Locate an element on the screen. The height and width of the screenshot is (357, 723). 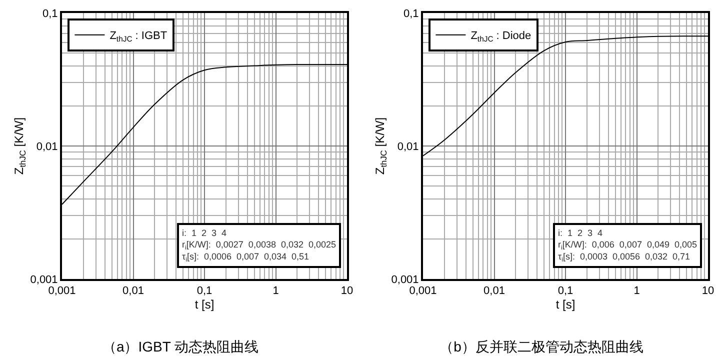
legend-label: Z$_{thJC}$ : IGBT is located at coordinates (139, 37).